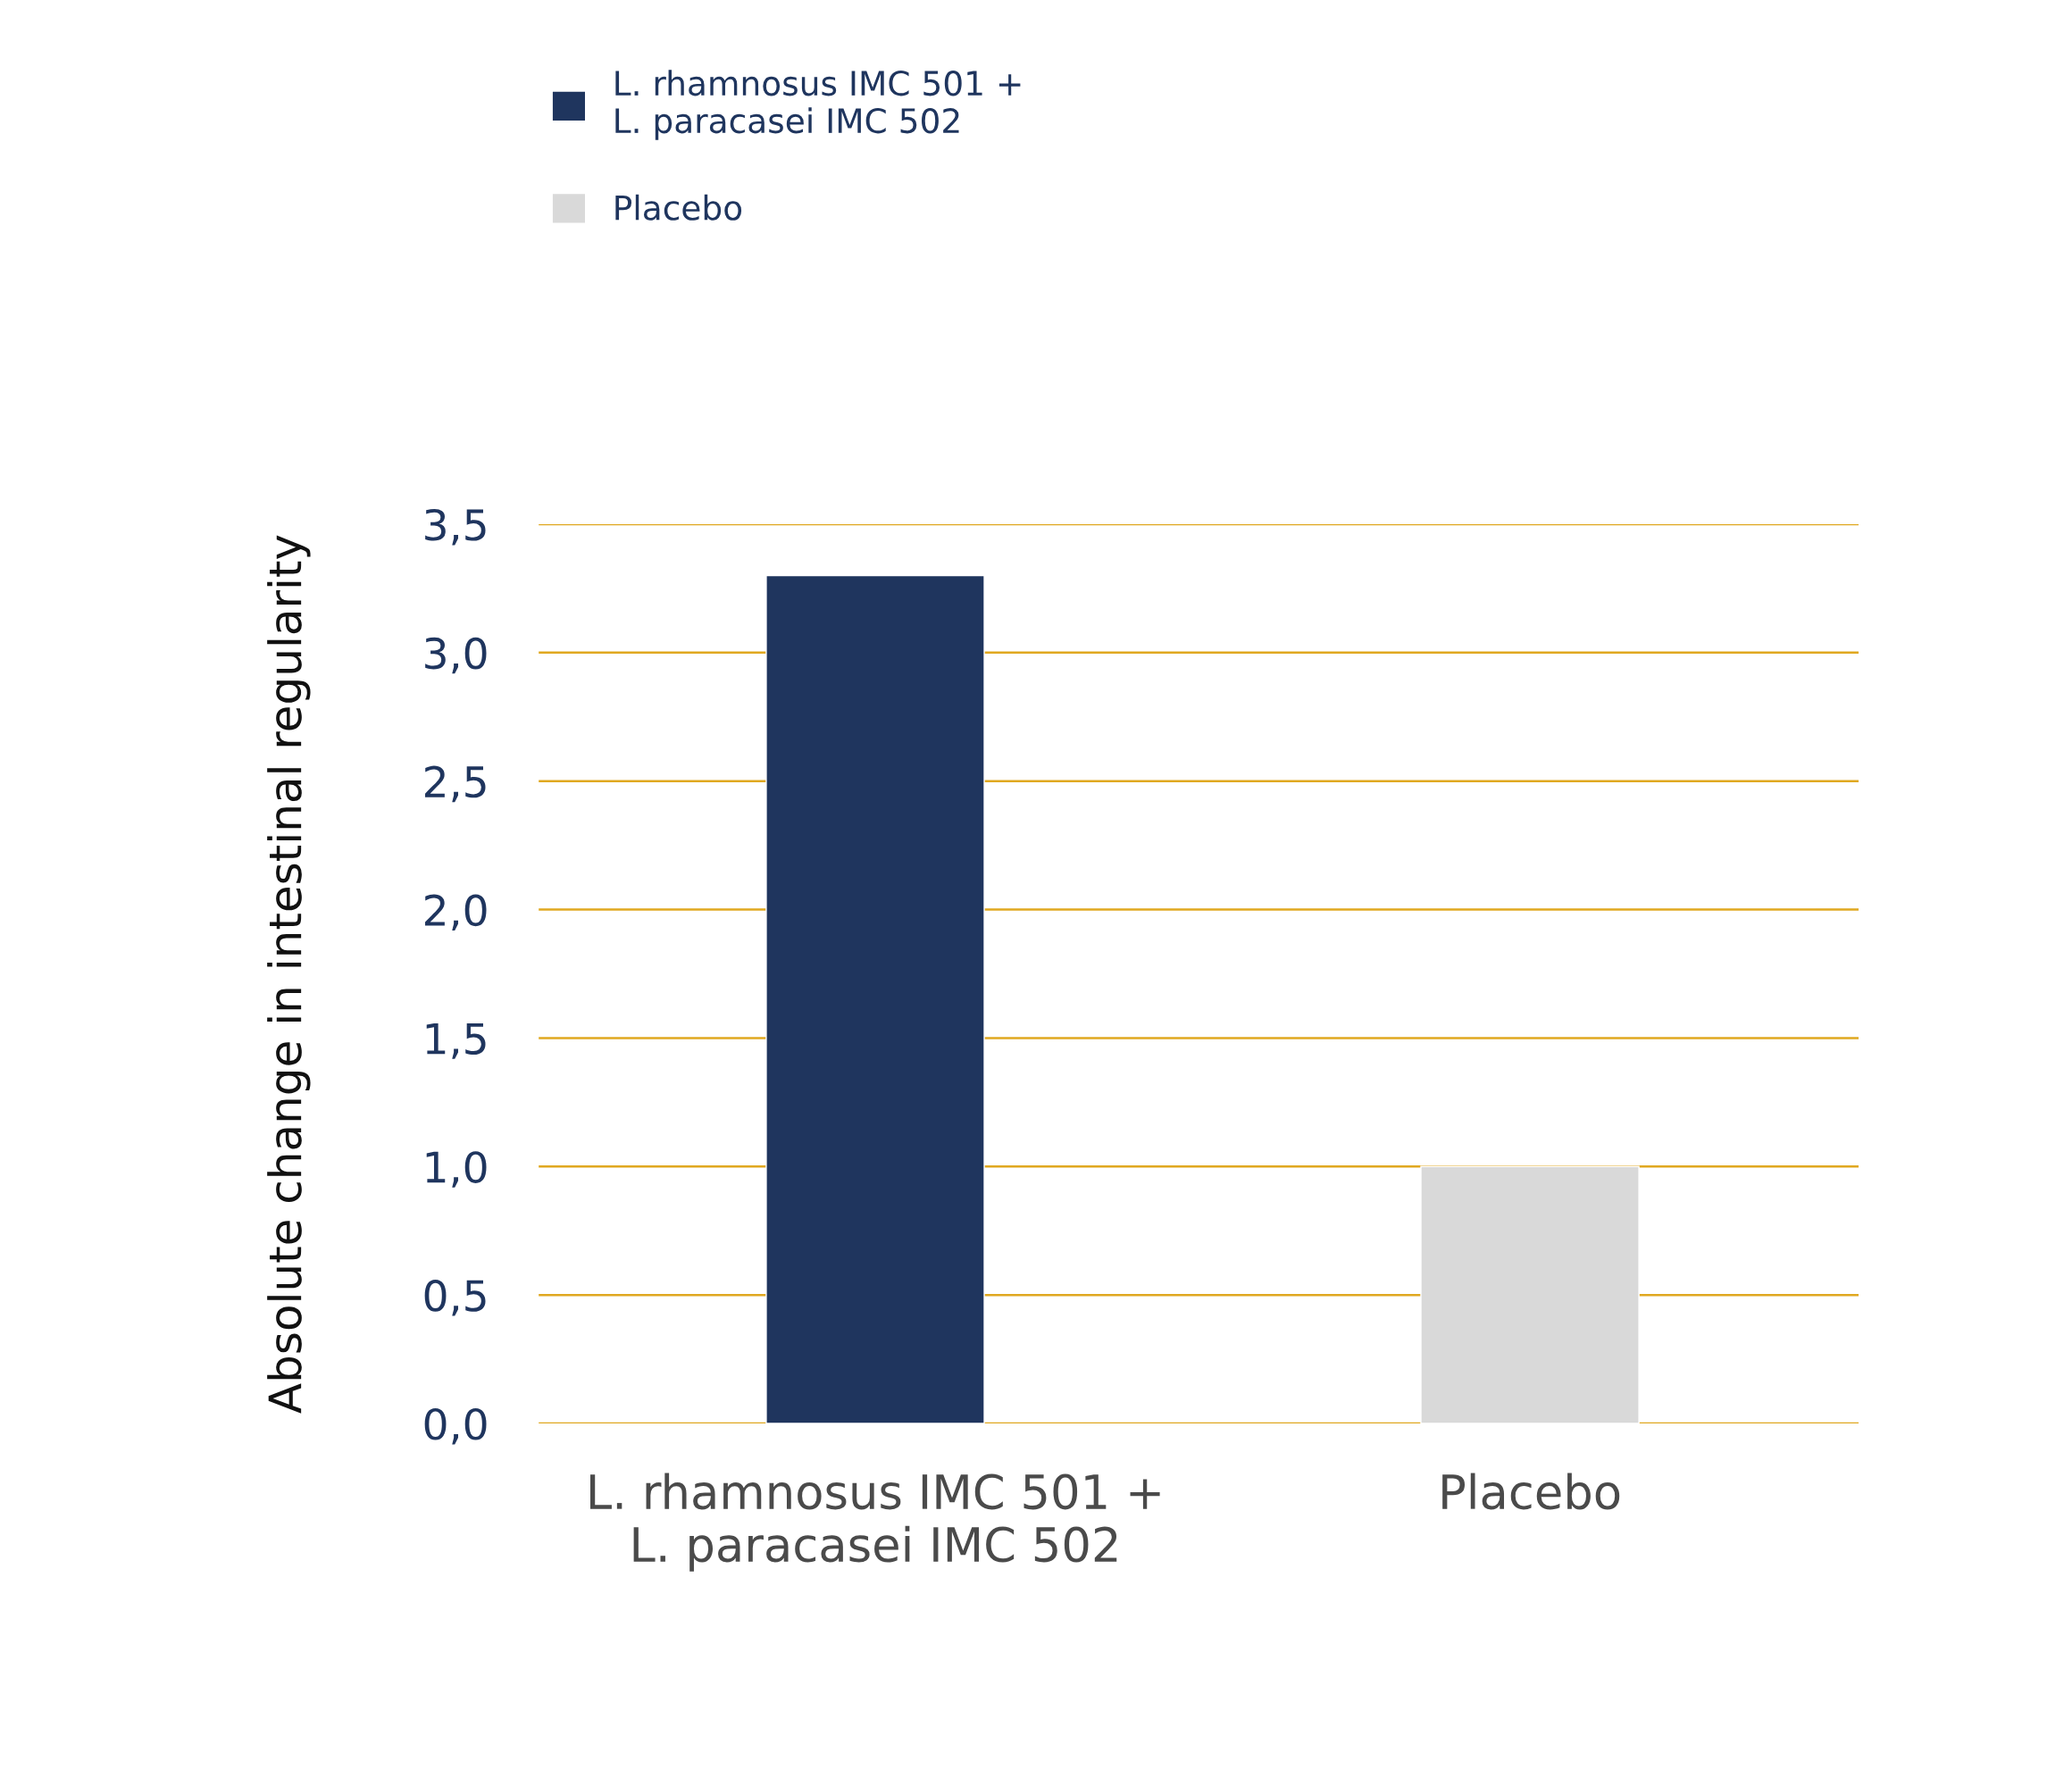 Image resolution: width=2072 pixels, height=1786 pixels. What do you see at coordinates (455, 527) in the screenshot?
I see `y-tick-label: 3,5` at bounding box center [455, 527].